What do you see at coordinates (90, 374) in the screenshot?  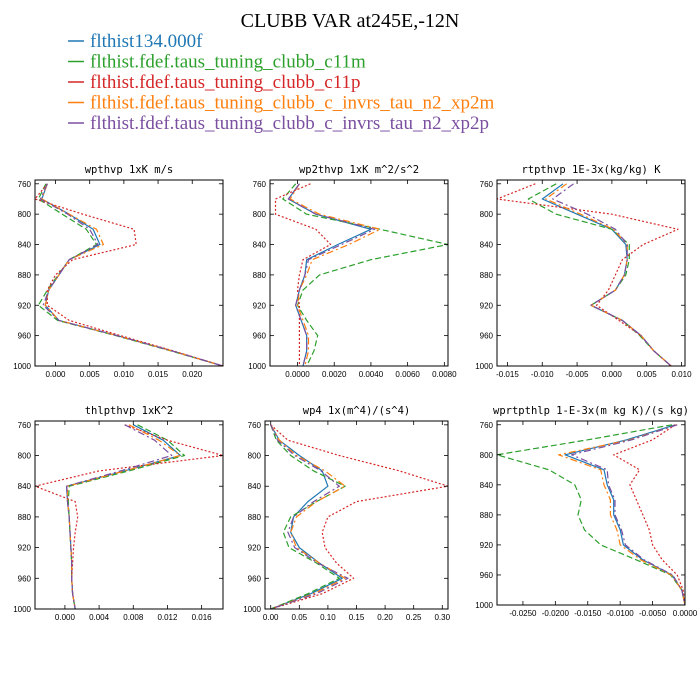 I see `x-tick-label: 0.005` at bounding box center [90, 374].